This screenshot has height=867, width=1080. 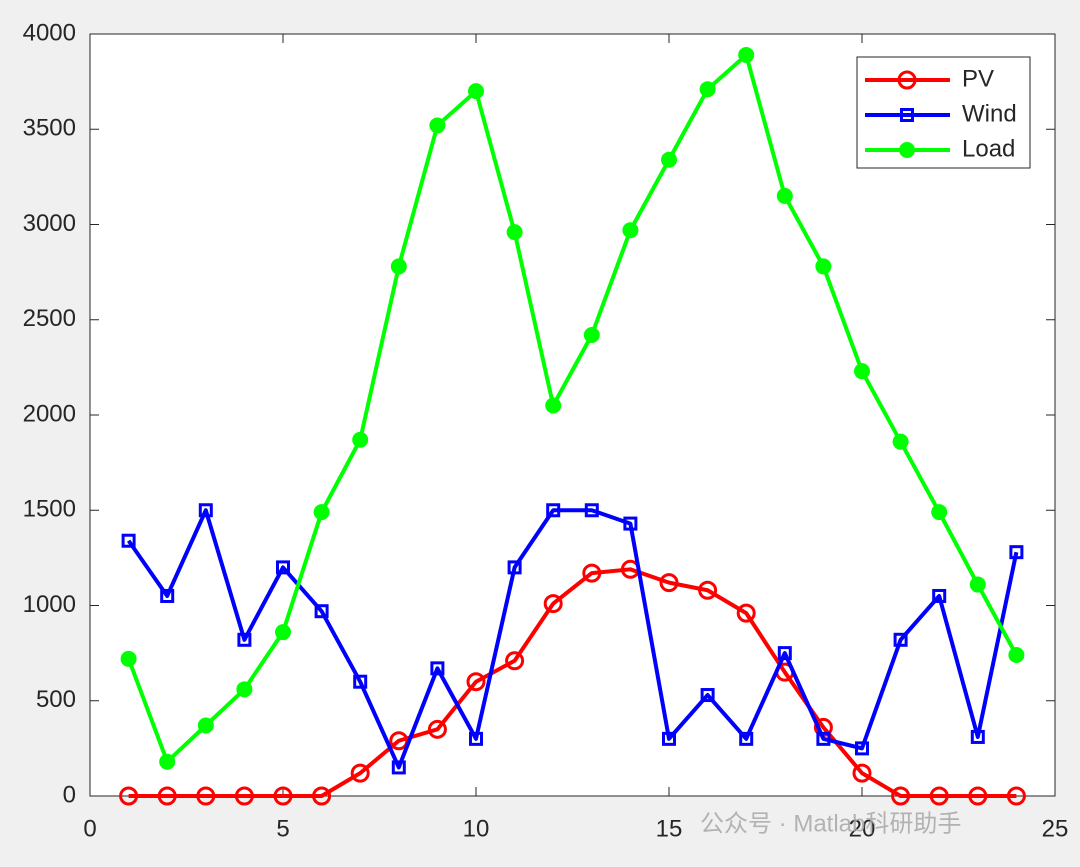 I want to click on x-tick-label: 25, so click(x=1055, y=828).